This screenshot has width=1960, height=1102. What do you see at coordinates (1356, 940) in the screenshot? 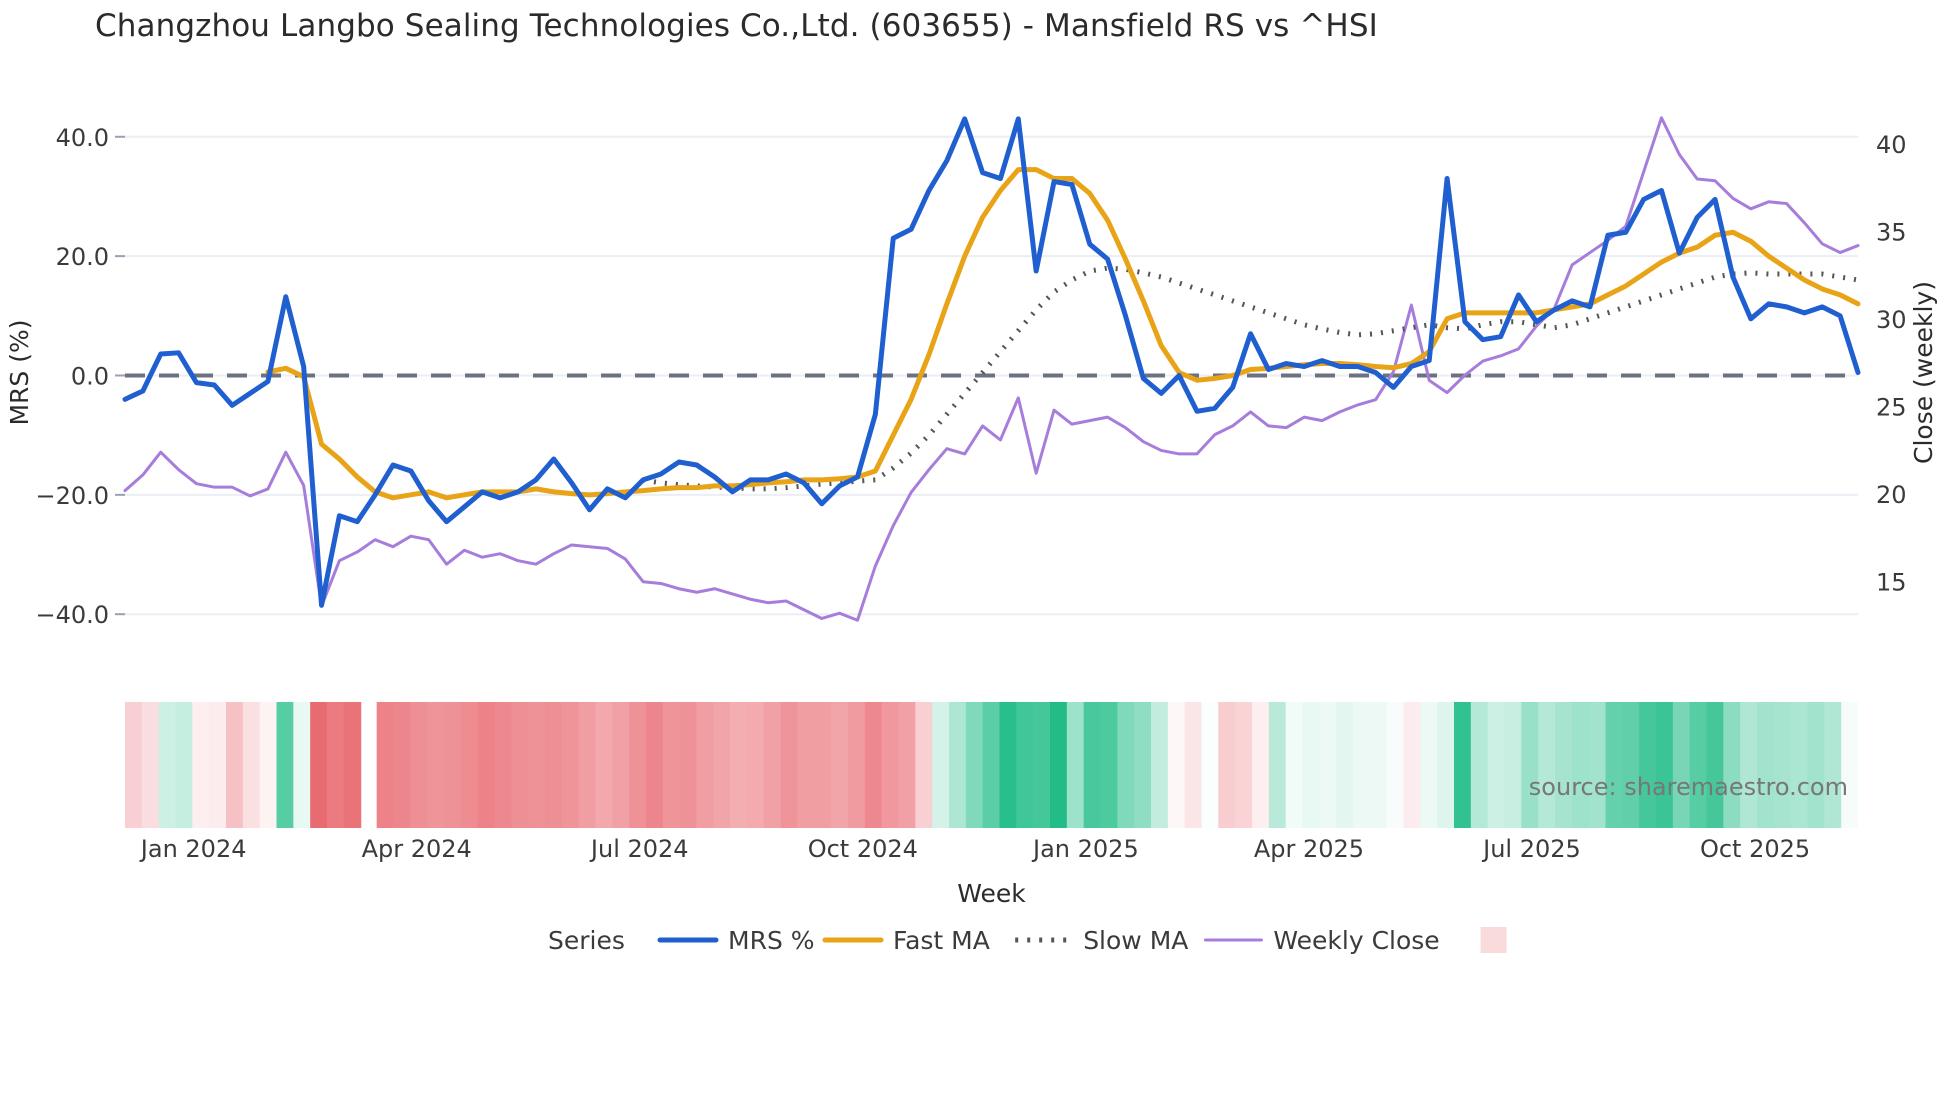
I see `legend-label: Weekly Close` at bounding box center [1356, 940].